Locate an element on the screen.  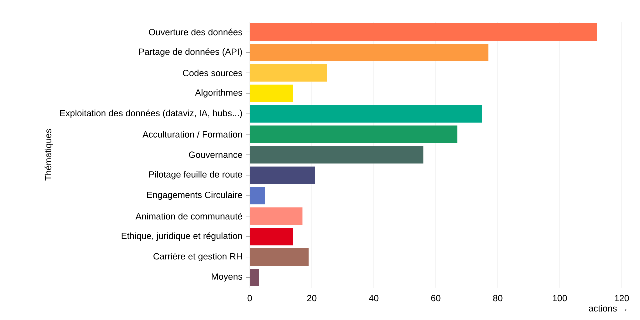
y-tick-label: Gouvernance is located at coordinates (215, 155).